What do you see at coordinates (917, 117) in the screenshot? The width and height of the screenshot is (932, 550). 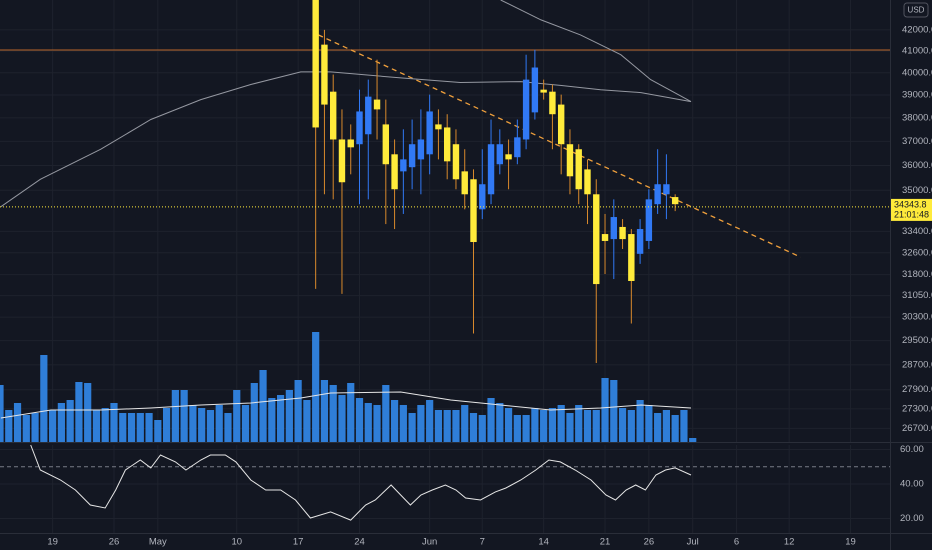 I see `y-tick-label: 38000.0` at bounding box center [917, 117].